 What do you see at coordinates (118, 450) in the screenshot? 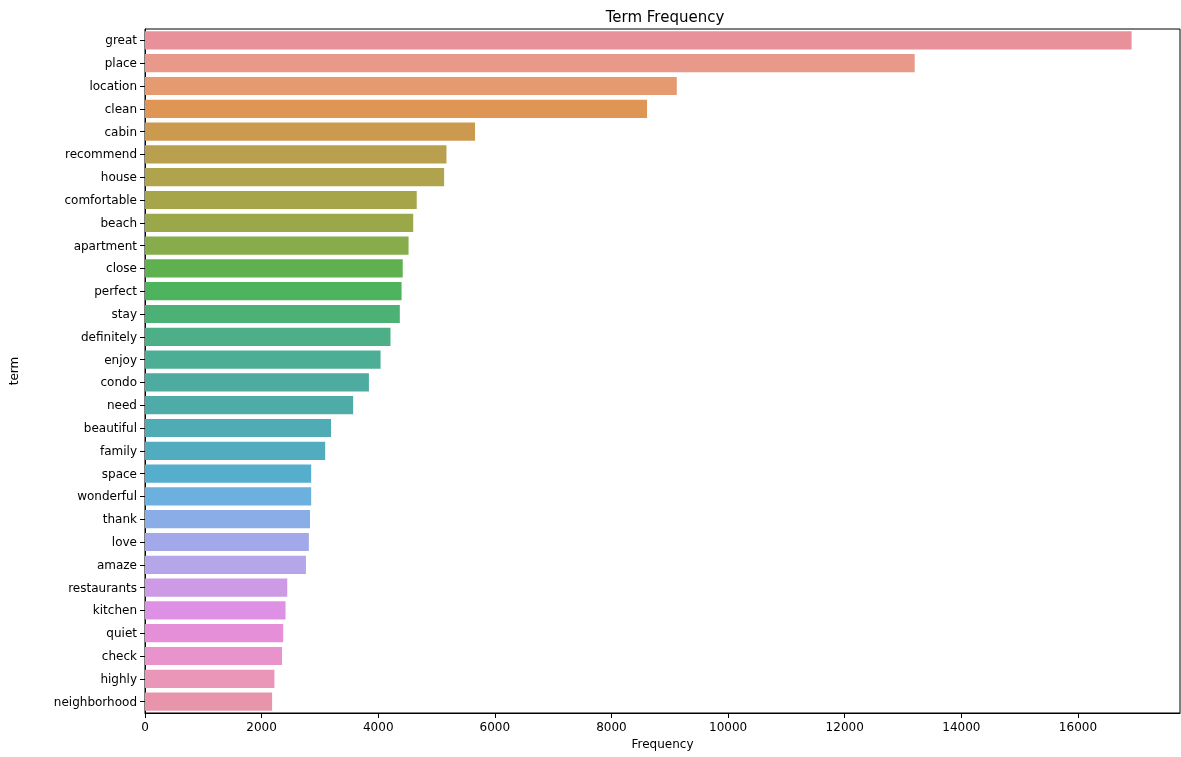
I see `y-tick-label: family` at bounding box center [118, 450].